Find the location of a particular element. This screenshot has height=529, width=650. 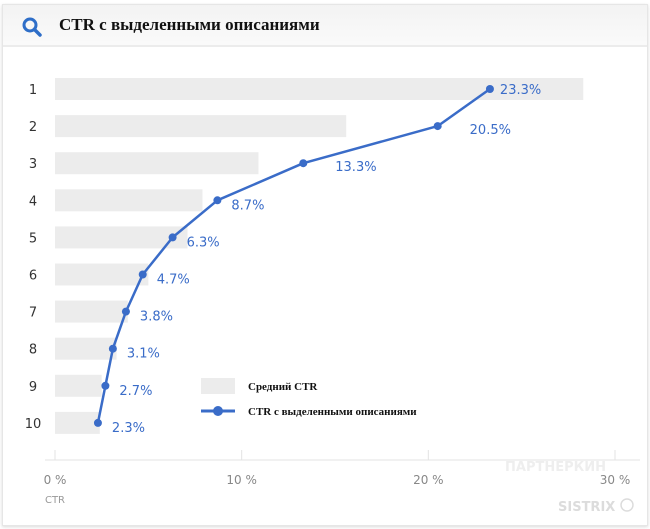

data-label: 3.8% is located at coordinates (156, 317).